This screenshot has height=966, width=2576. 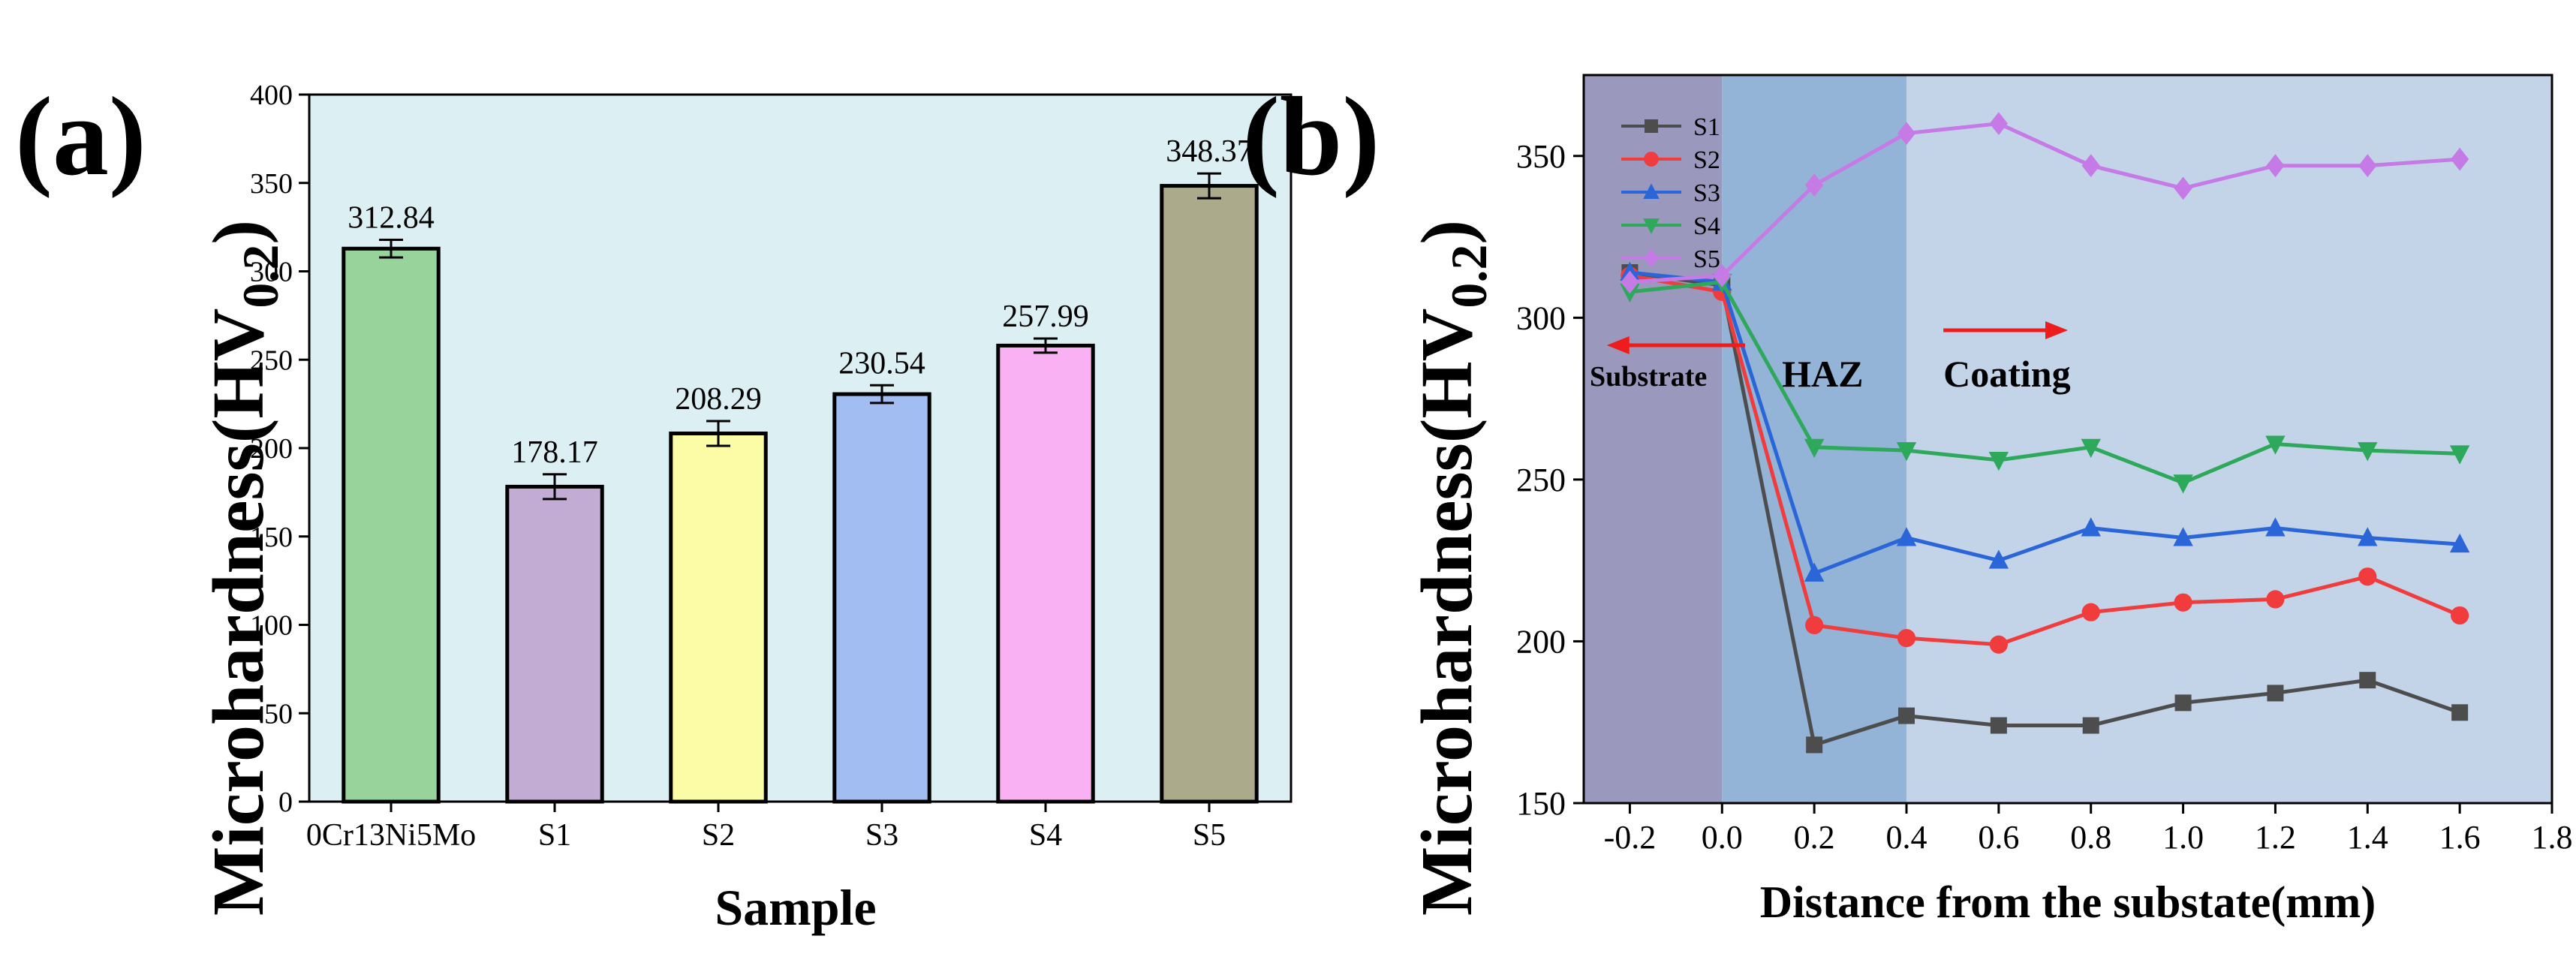 I want to click on panel-a-y-axis: 0 50 100 150 200 250 300 350 400, so click(x=279, y=449).